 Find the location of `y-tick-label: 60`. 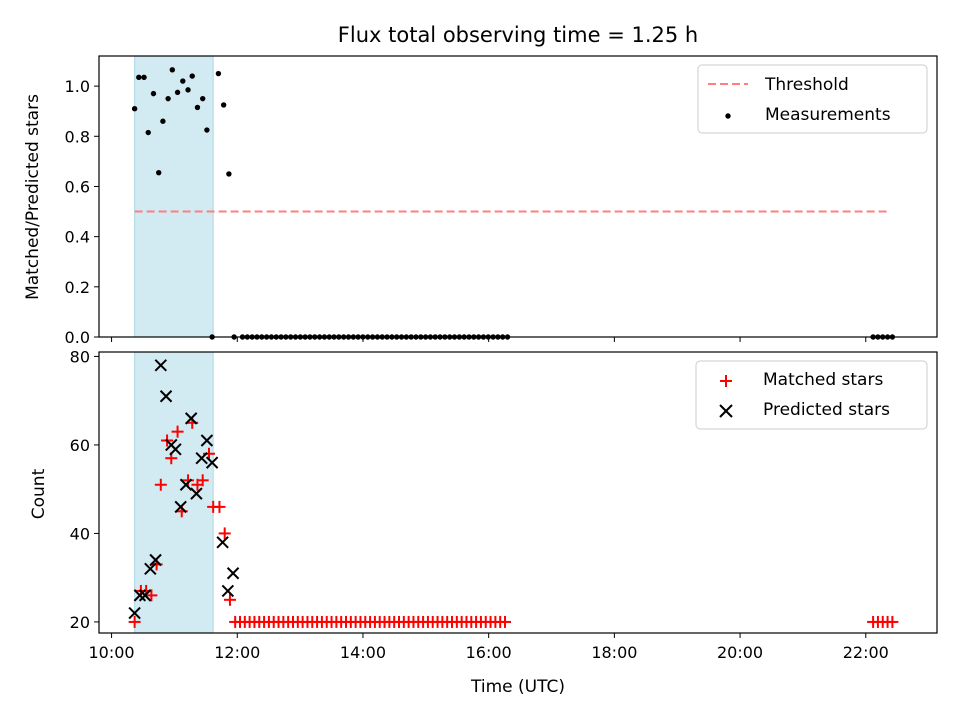

y-tick-label: 60 is located at coordinates (80, 445).